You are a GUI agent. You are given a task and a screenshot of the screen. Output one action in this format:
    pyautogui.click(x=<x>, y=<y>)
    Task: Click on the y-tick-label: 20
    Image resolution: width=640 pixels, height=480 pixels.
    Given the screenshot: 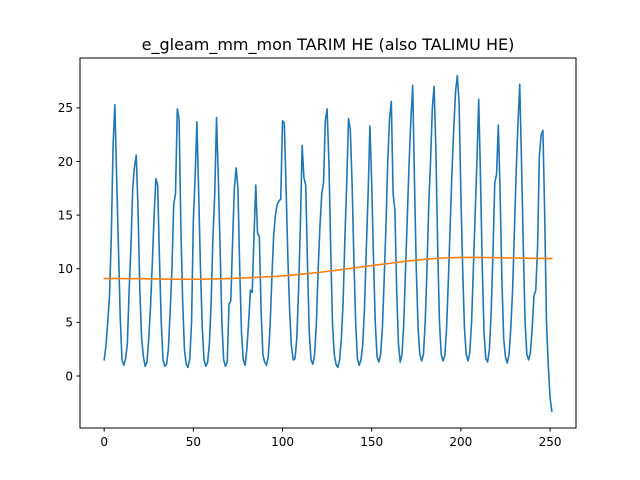 What is the action you would take?
    pyautogui.click(x=65, y=162)
    